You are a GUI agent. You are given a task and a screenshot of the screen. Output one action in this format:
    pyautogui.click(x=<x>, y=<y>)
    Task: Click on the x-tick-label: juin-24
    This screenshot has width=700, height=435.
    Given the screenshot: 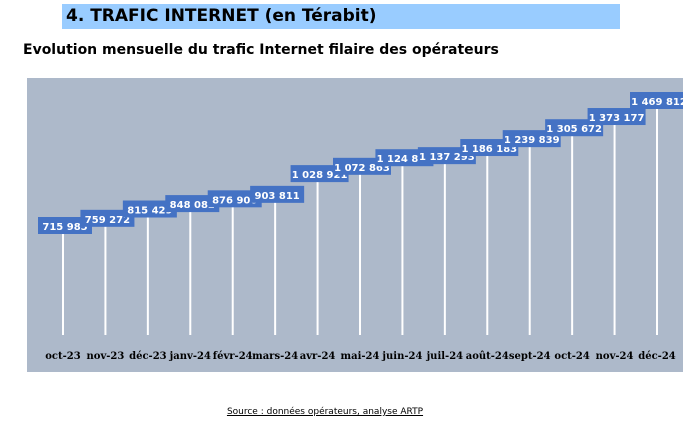 What is the action you would take?
    pyautogui.click(x=401, y=356)
    